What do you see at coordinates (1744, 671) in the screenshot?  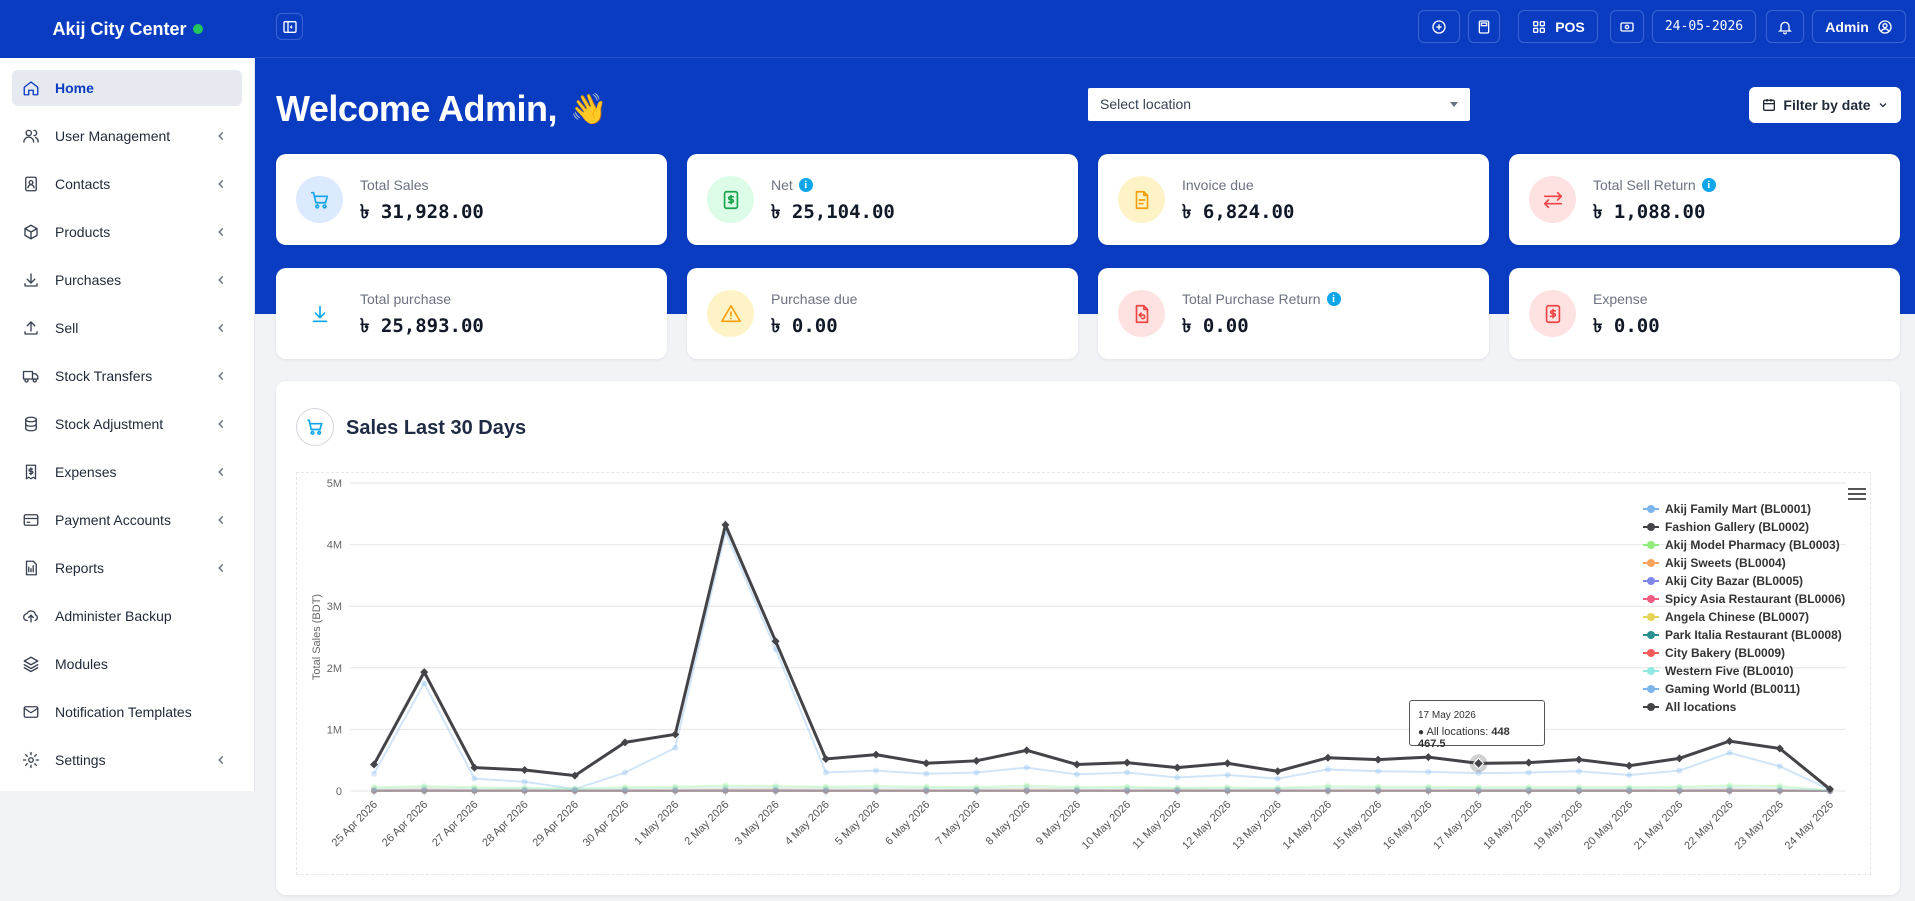 I see `legend-item: Western Five (BL0010)` at bounding box center [1744, 671].